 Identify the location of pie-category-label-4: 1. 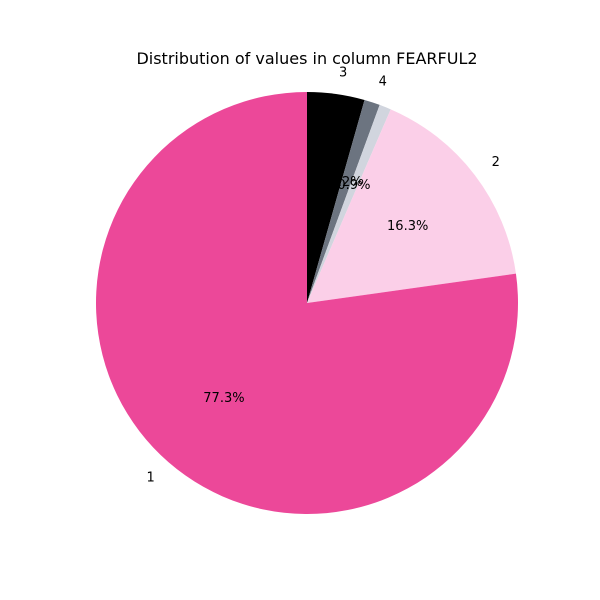
(150, 478).